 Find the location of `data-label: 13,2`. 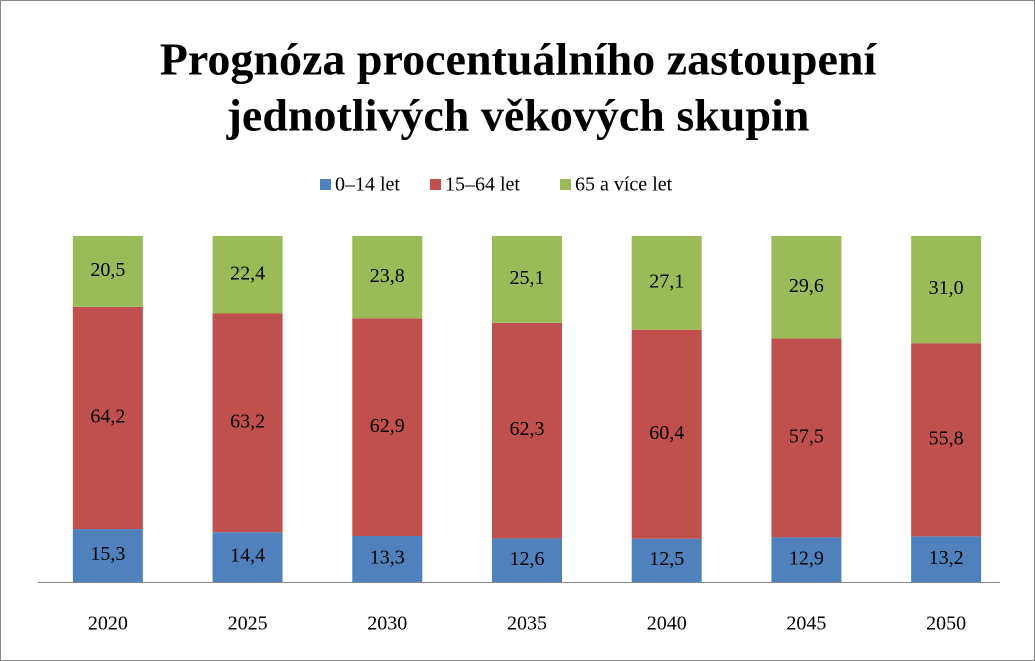

data-label: 13,2 is located at coordinates (946, 558).